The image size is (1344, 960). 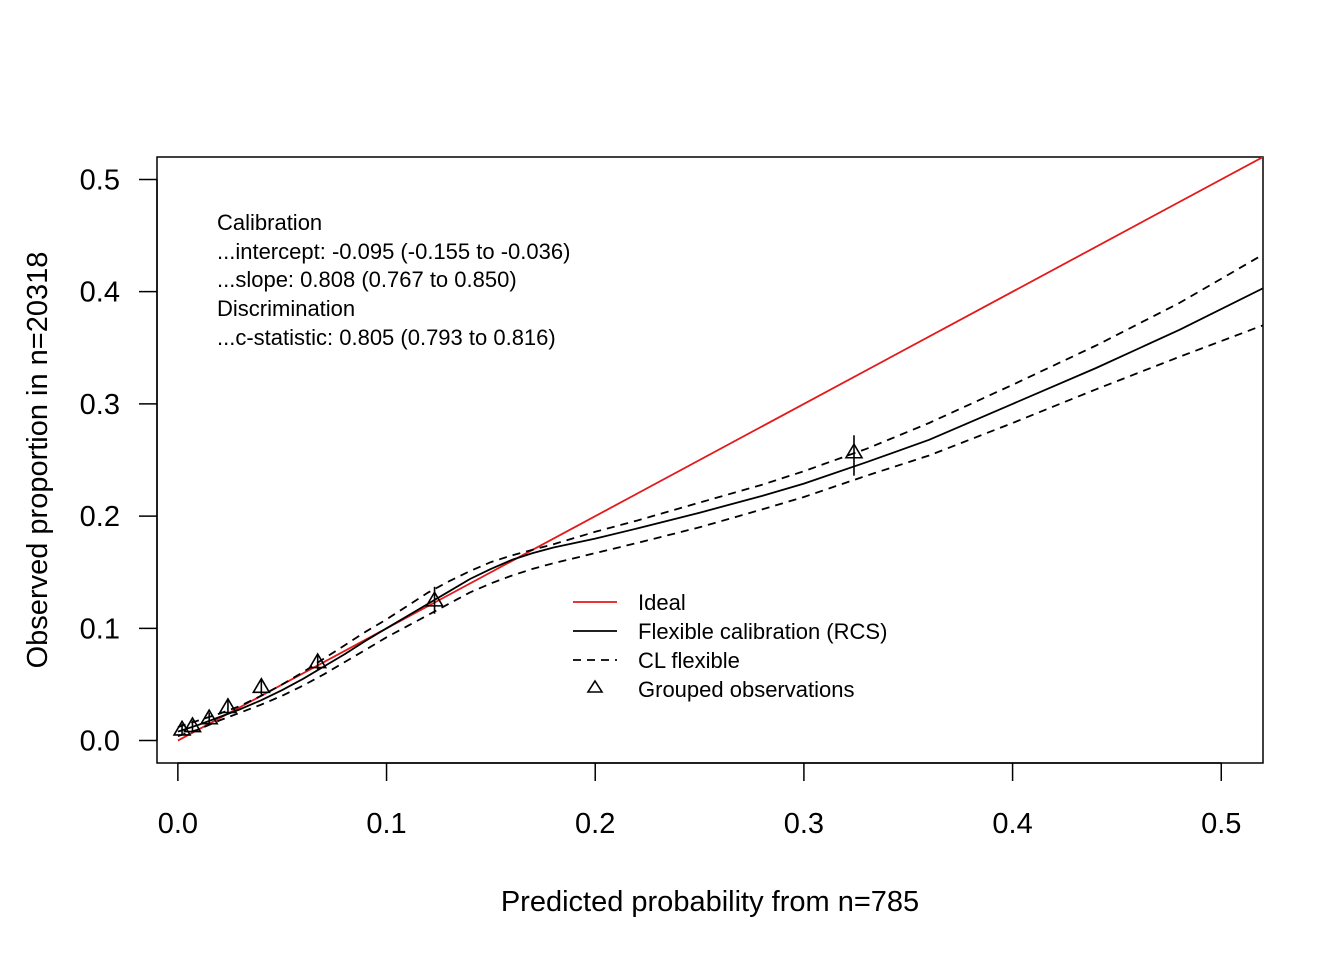 I want to click on annotation-intercept: ...intercept: -0.095 (-0.155 to -0.036), so click(x=393, y=251).